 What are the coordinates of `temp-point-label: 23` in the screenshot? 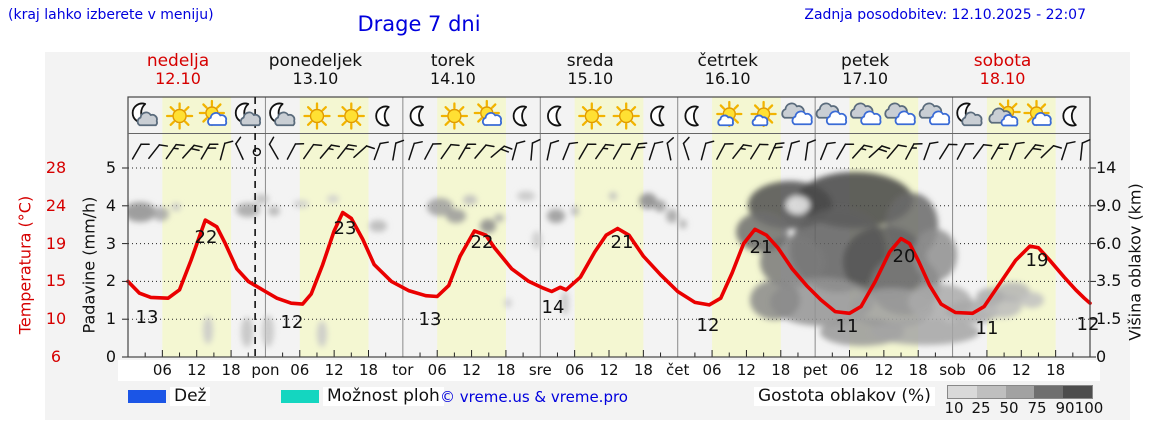 It's located at (345, 229).